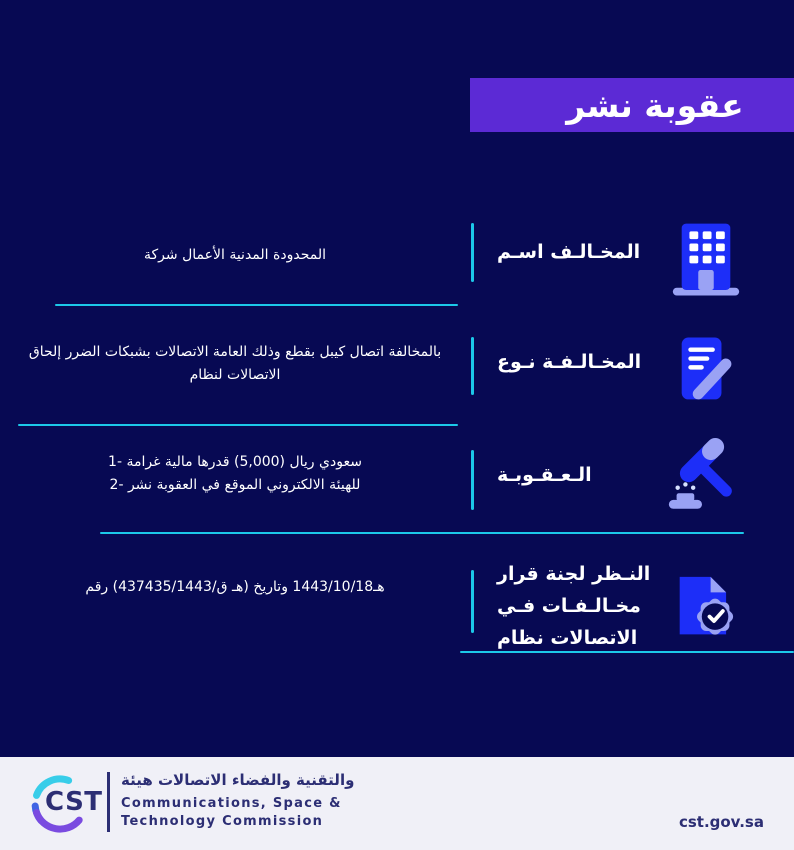  What do you see at coordinates (235, 375) in the screenshot?
I see `content-line: لنظام الاتصالات` at bounding box center [235, 375].